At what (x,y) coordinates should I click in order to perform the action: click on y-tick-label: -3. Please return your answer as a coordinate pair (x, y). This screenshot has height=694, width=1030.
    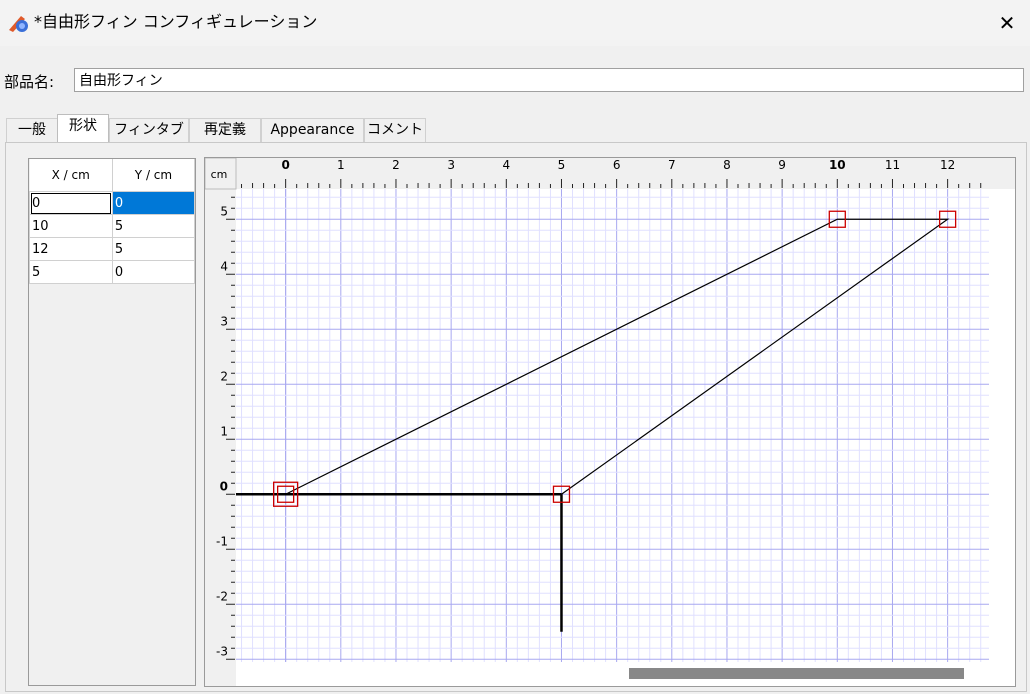
    Looking at the image, I should click on (222, 651).